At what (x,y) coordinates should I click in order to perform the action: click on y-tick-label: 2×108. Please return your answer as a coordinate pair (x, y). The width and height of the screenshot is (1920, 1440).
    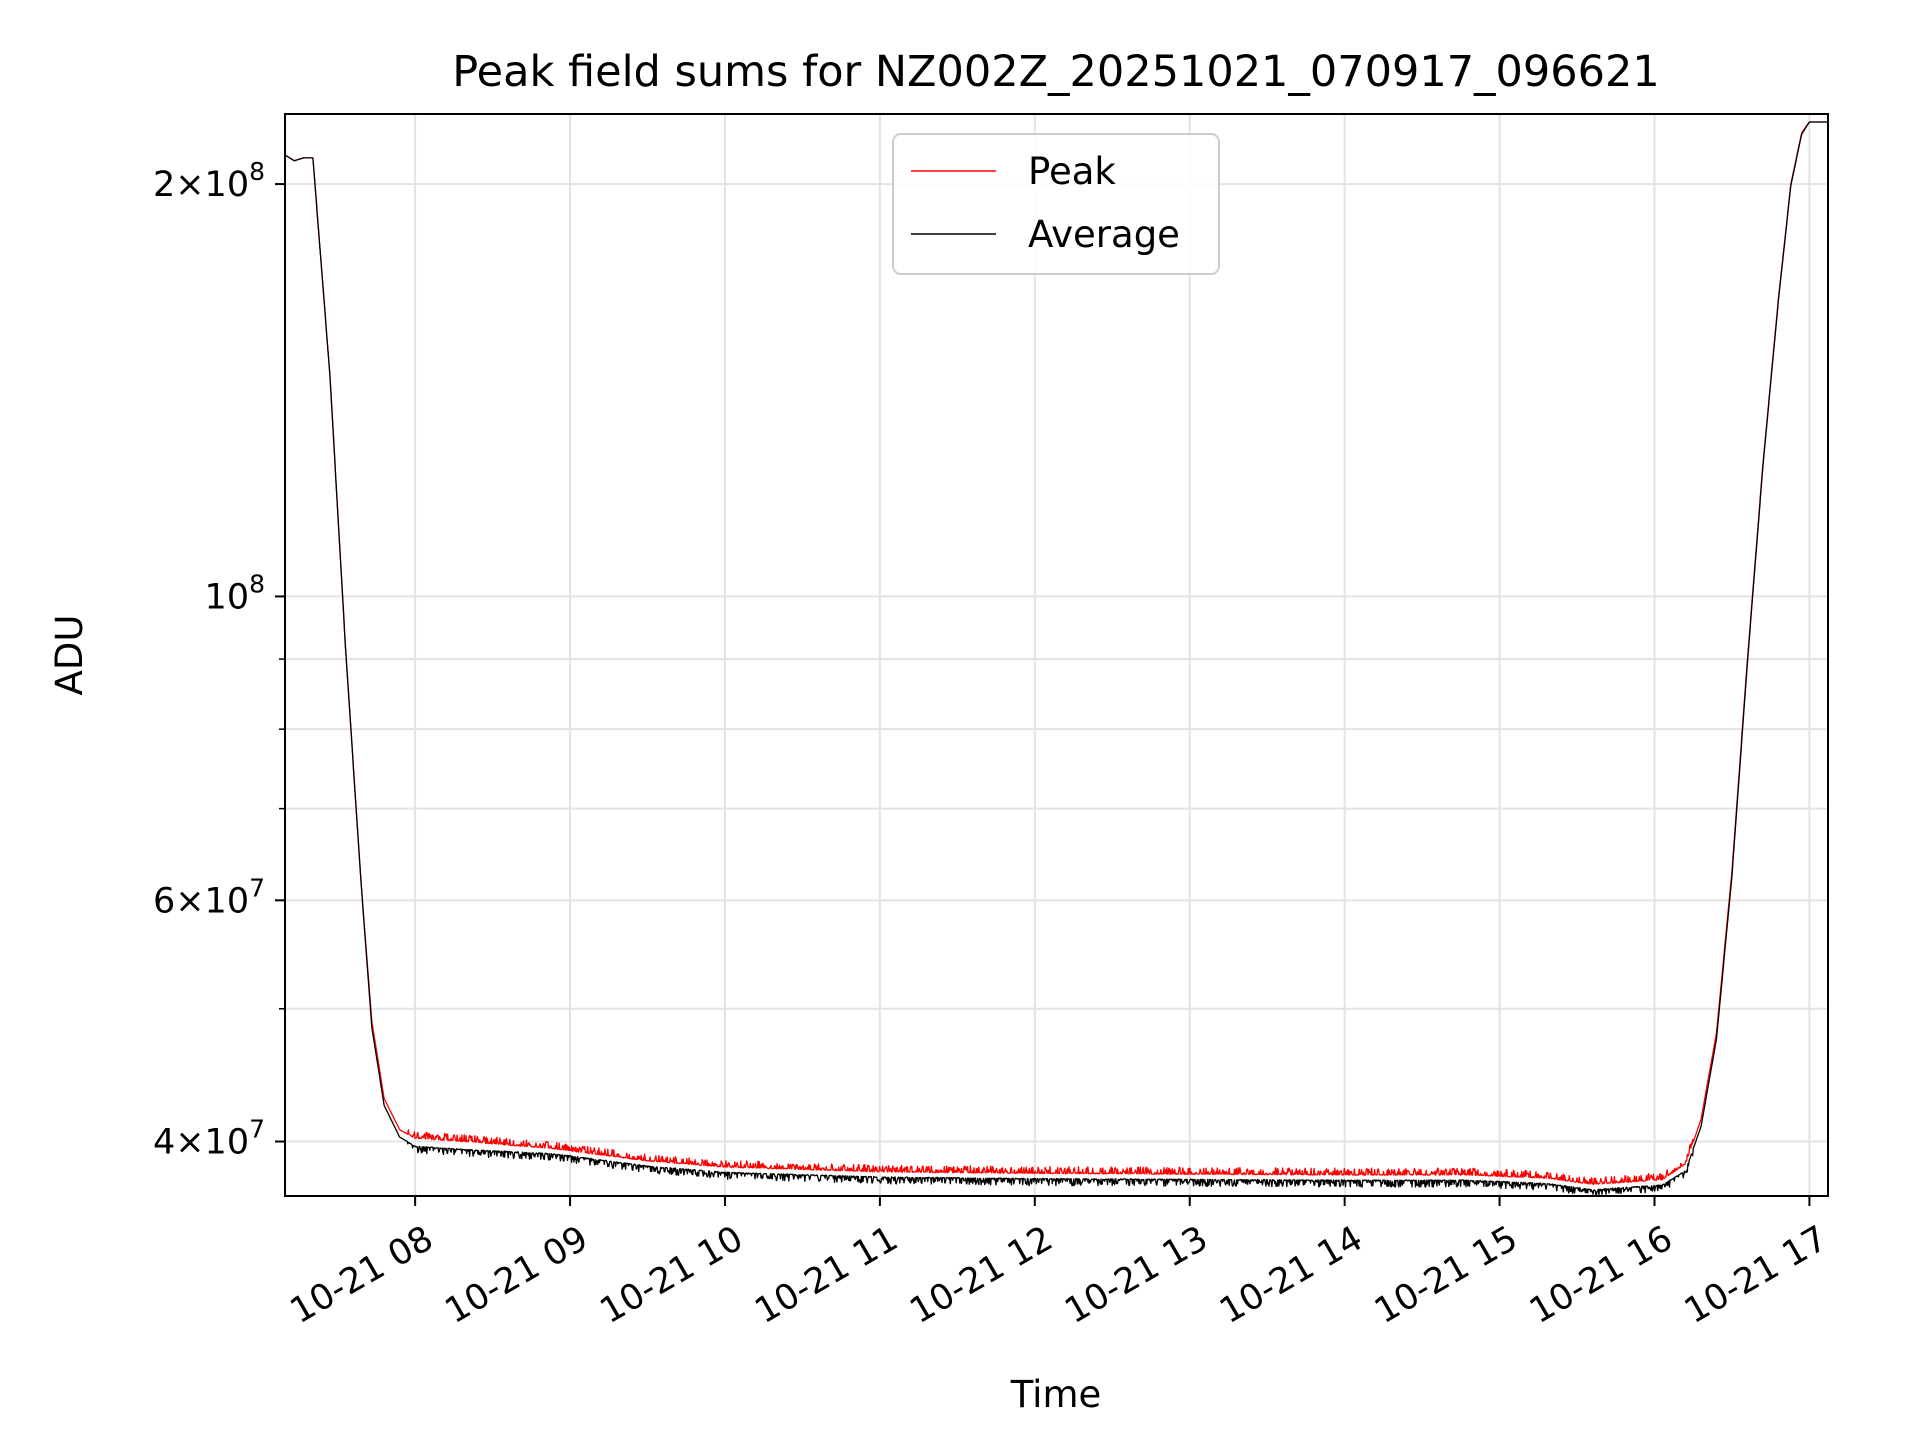
    Looking at the image, I should click on (209, 181).